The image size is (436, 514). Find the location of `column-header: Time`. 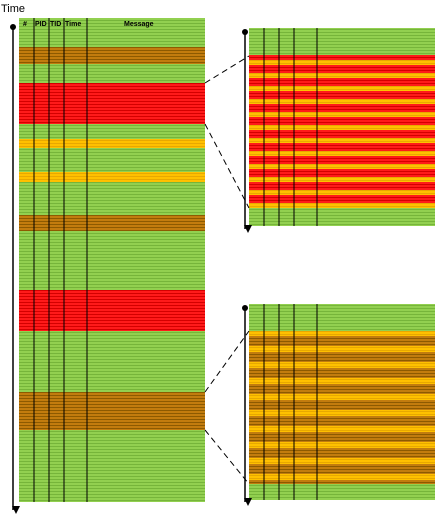

column-header: Time is located at coordinates (73, 24).